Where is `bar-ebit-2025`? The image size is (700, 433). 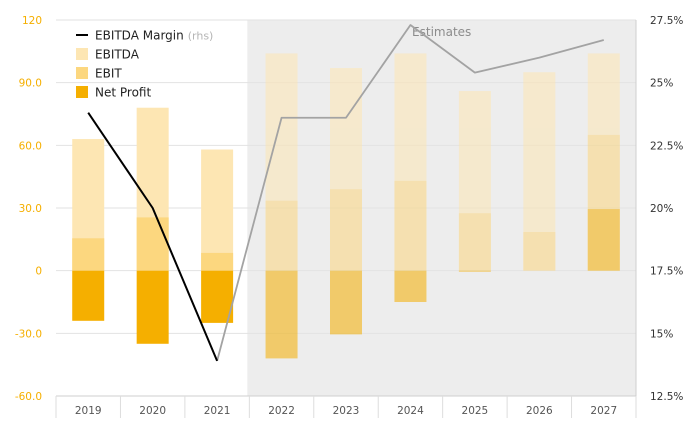
bar-ebit-2025 is located at coordinates (474, 242).